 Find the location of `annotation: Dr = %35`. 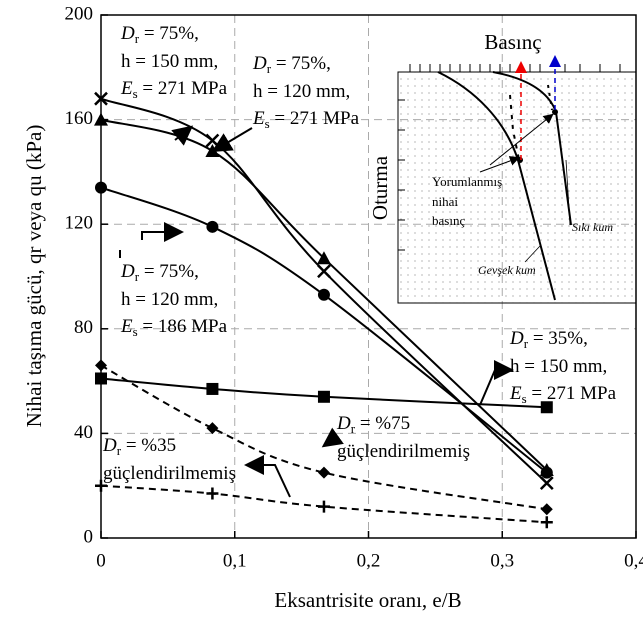

annotation: Dr = %35 is located at coordinates (139, 446).